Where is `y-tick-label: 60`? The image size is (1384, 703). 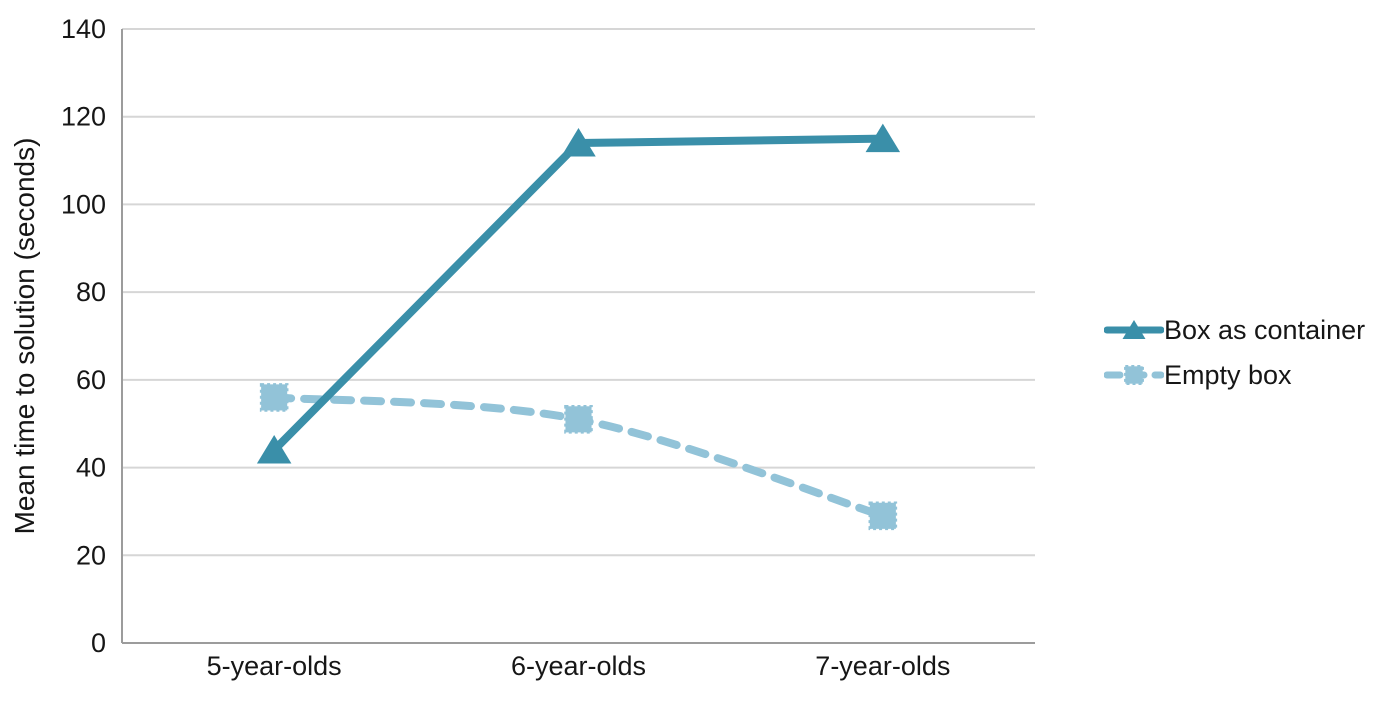 y-tick-label: 60 is located at coordinates (91, 380).